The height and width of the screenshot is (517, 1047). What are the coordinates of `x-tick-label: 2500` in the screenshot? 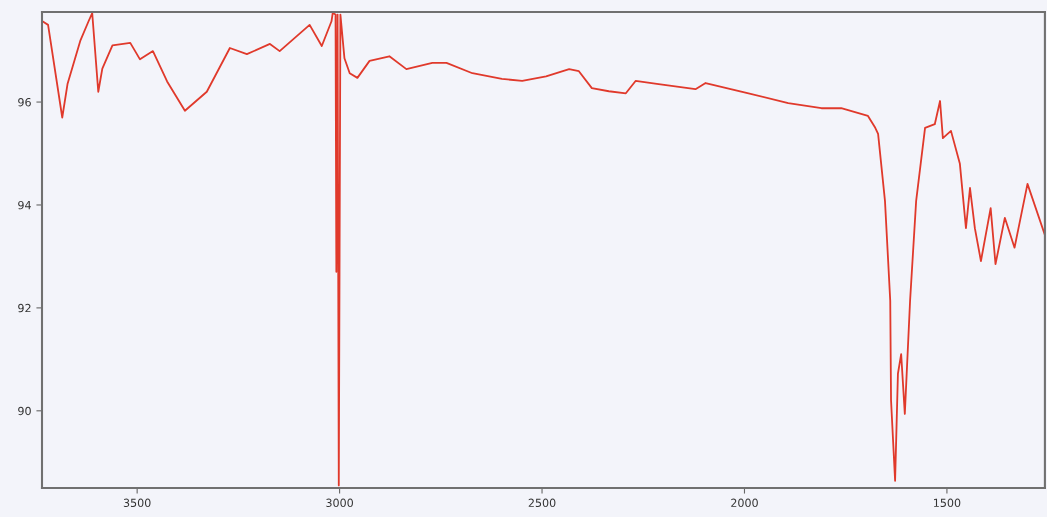 It's located at (542, 503).